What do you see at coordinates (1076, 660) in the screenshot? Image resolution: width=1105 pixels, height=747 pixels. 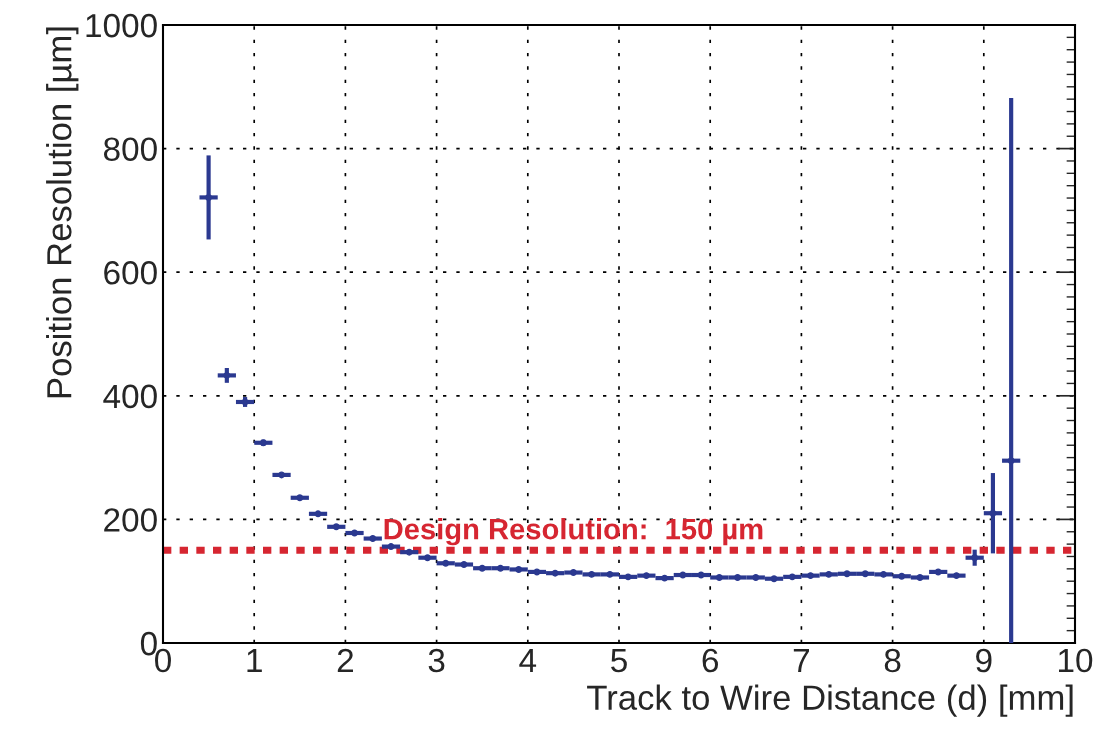 I see `x-tick-label: 10` at bounding box center [1076, 660].